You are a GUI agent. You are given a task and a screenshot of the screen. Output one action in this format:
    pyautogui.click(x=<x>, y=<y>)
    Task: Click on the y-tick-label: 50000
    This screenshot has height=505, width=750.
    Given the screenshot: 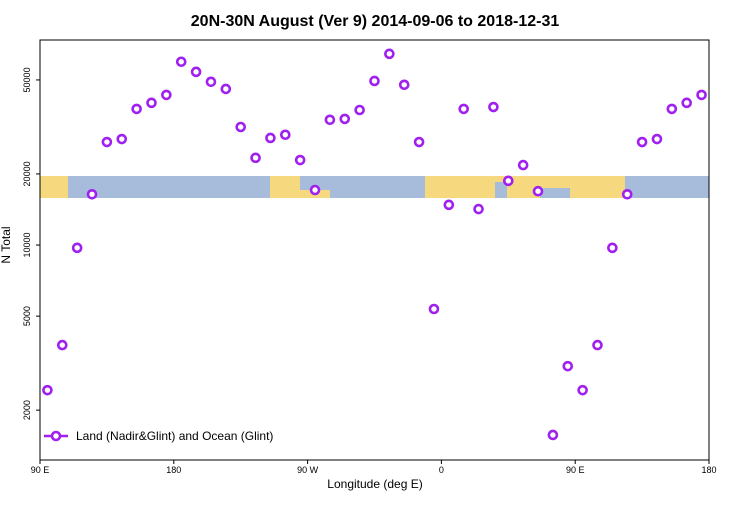 What is the action you would take?
    pyautogui.click(x=27, y=79)
    